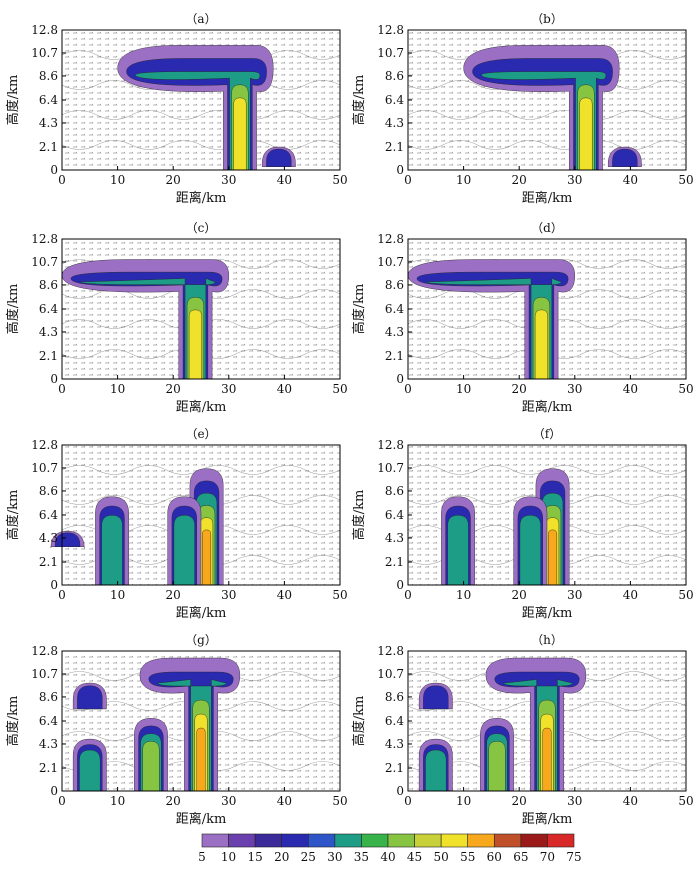 This screenshot has height=869, width=700. What do you see at coordinates (547, 19) in the screenshot?
I see `panel-label: （b）` at bounding box center [547, 19].